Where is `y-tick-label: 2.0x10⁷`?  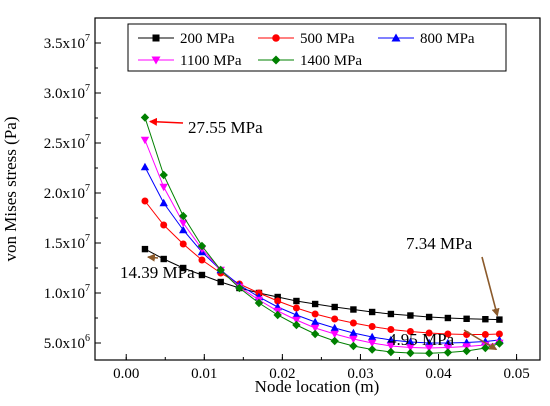
y-tick-label: 2.0x10⁷ is located at coordinates (67, 192).